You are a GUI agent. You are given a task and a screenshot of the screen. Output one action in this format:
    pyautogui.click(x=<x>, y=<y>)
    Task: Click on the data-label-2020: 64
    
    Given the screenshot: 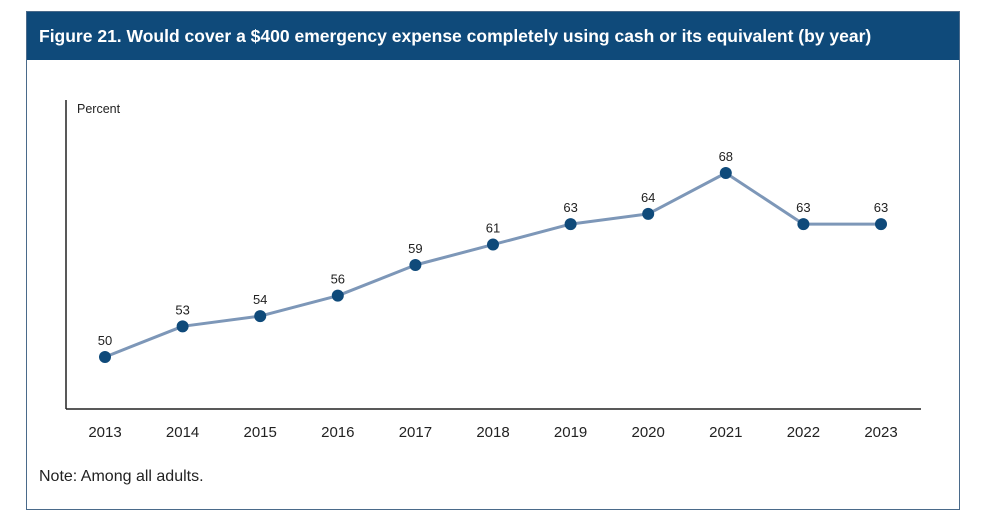 What is the action you would take?
    pyautogui.click(x=648, y=197)
    